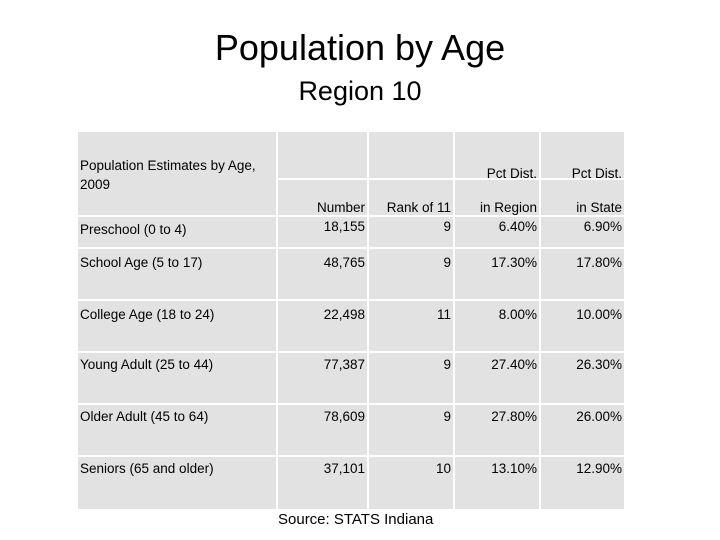 This screenshot has width=720, height=540. Describe the element at coordinates (322, 483) in the screenshot. I see `row-number: 37,101` at that location.